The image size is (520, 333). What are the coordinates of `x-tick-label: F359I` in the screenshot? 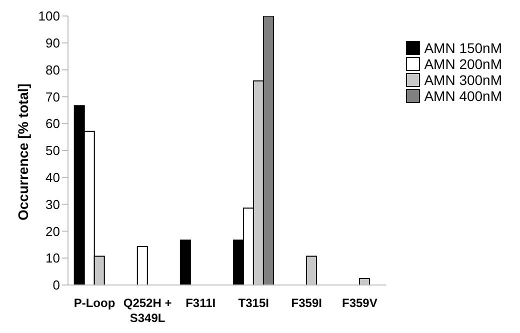 It's located at (306, 303).